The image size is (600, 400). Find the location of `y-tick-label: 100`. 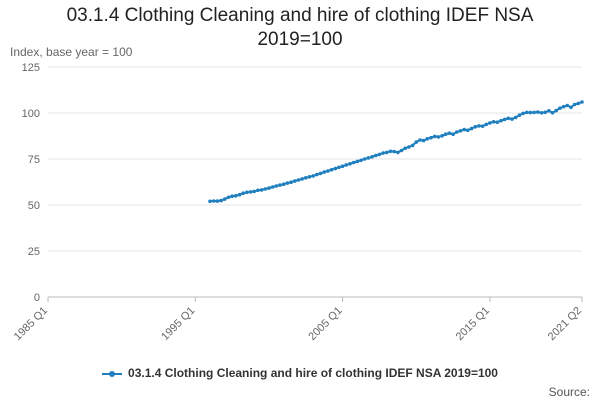

y-tick-label: 100 is located at coordinates (31, 114).